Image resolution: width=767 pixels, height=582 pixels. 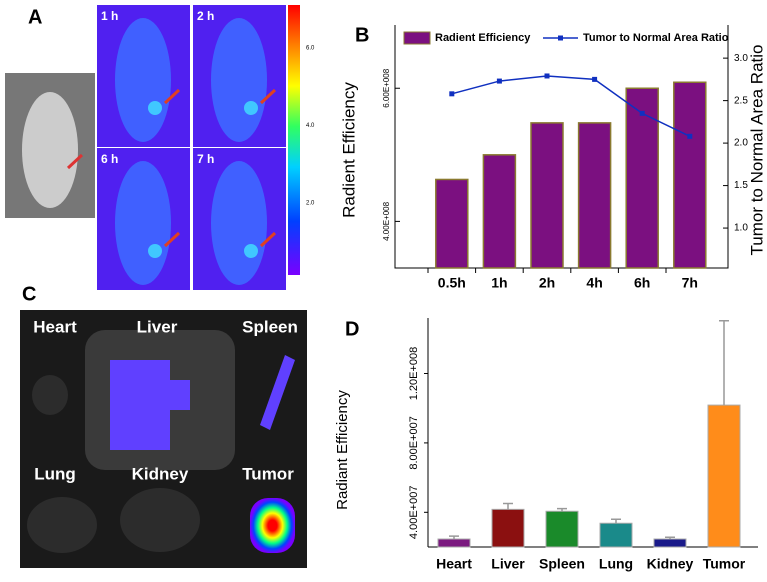 I want to click on legend-label: Tumor to Normal Area Ratio, so click(x=656, y=38).